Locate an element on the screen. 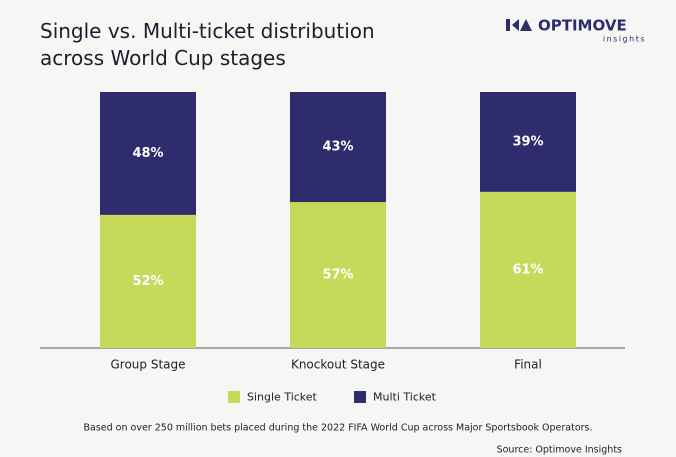 This screenshot has width=676, height=457. brand-sub: insights is located at coordinates (624, 39).